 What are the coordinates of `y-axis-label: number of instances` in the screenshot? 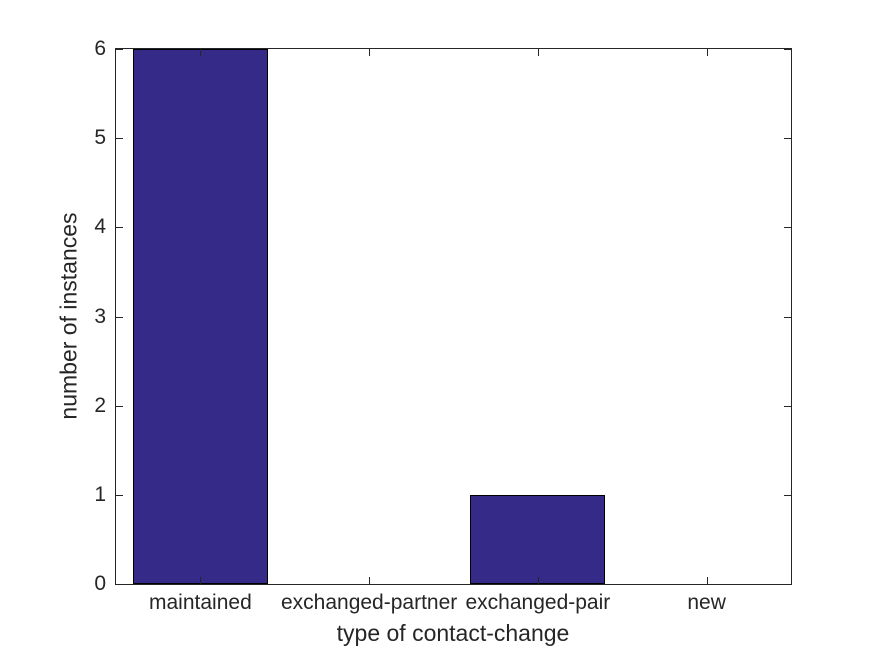 It's located at (68, 316).